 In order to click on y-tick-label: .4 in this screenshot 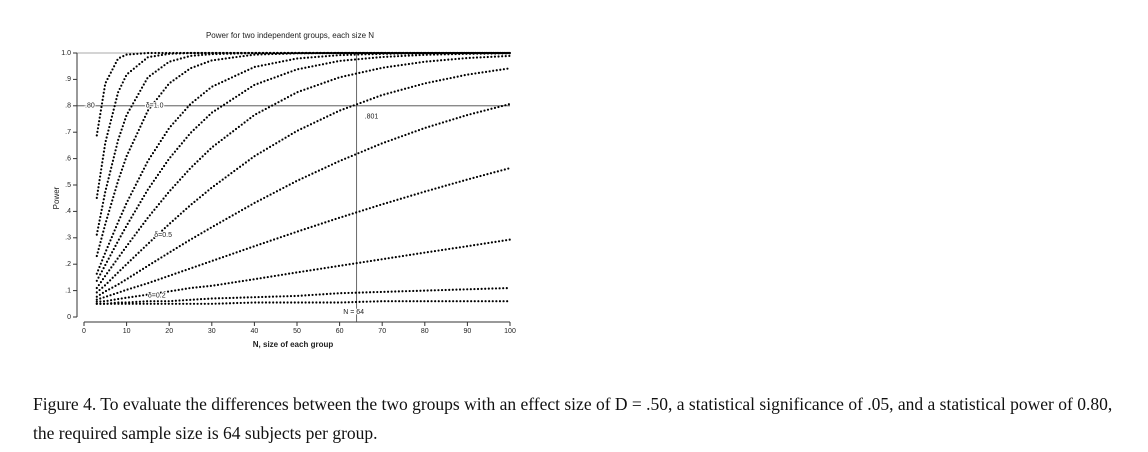, I will do `click(68, 211)`.